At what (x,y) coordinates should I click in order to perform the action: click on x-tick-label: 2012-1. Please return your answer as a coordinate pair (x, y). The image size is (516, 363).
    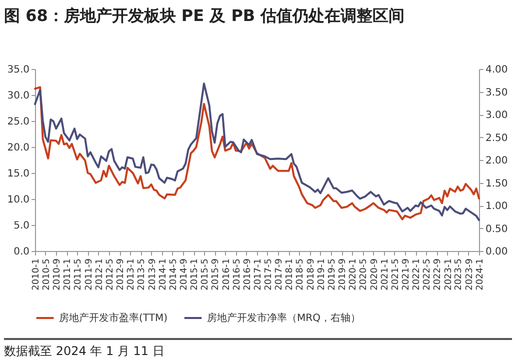
    Looking at the image, I should click on (99, 274).